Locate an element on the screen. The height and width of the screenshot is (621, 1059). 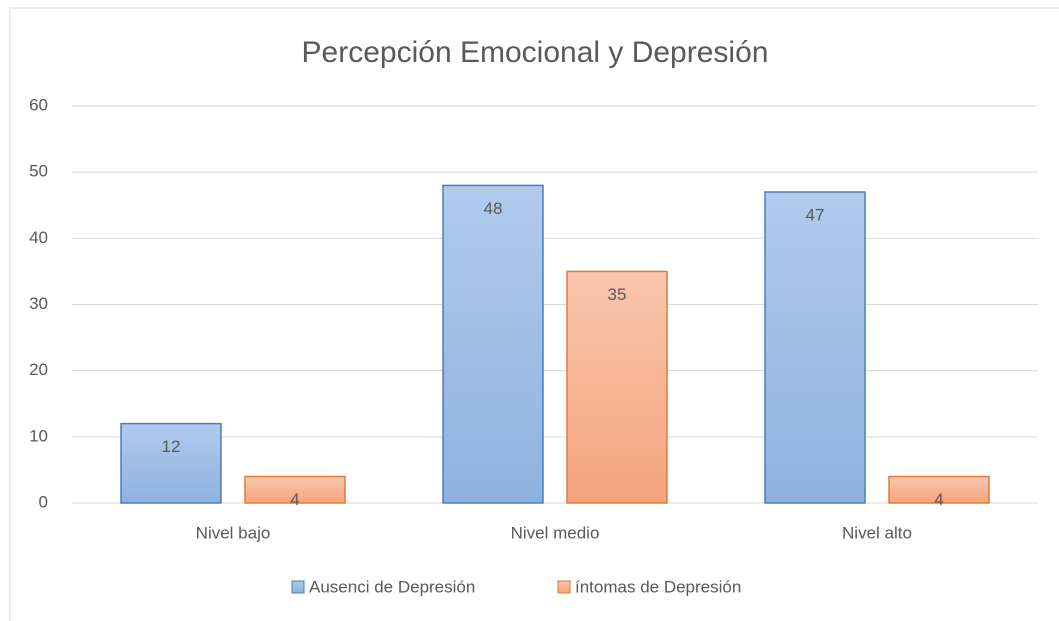
y-tick-label: 60 is located at coordinates (38, 104).